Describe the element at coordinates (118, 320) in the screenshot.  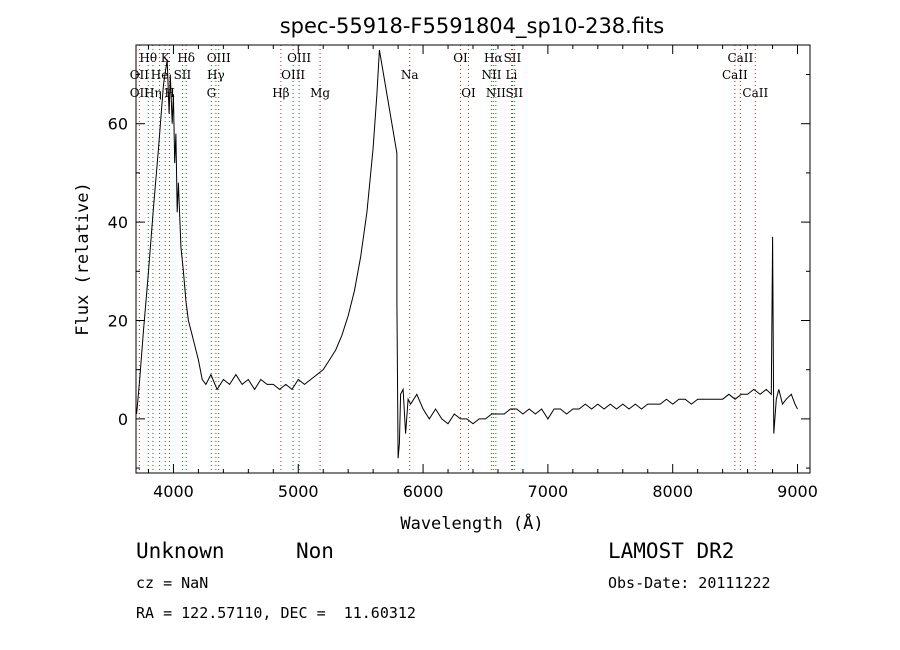
I see `y-tick-label: 20` at that location.